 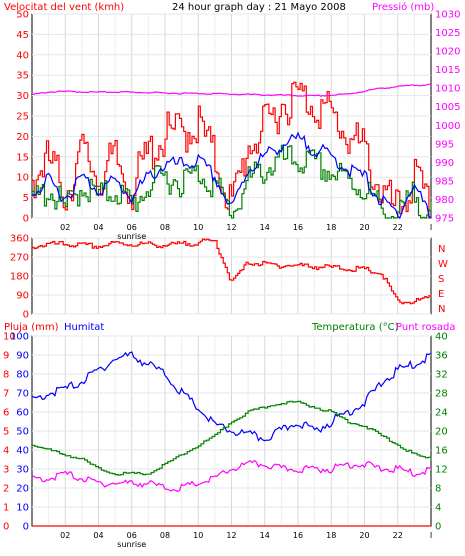 I want to click on y-tick-label: 30, so click(x=22, y=96).